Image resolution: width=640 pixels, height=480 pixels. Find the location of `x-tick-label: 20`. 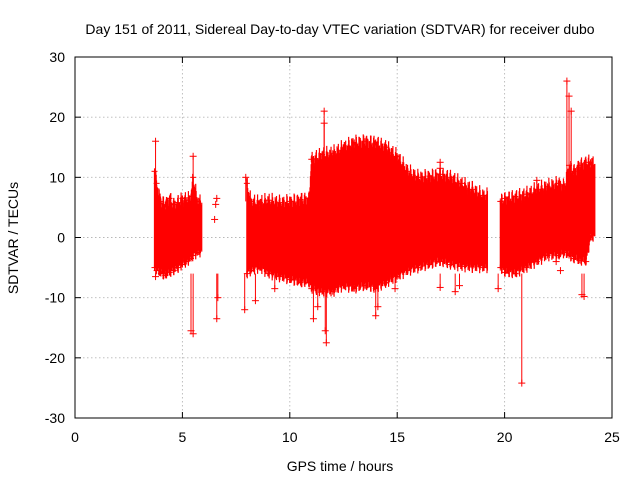

x-tick-label: 20 is located at coordinates (505, 437).